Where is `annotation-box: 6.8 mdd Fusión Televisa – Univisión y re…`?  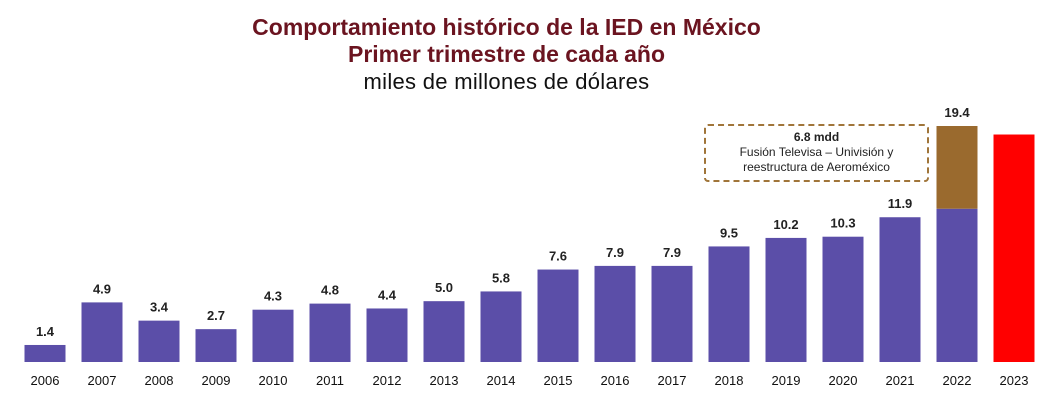
annotation-box: 6.8 mdd Fusión Televisa – Univisión y re… is located at coordinates (816, 153).